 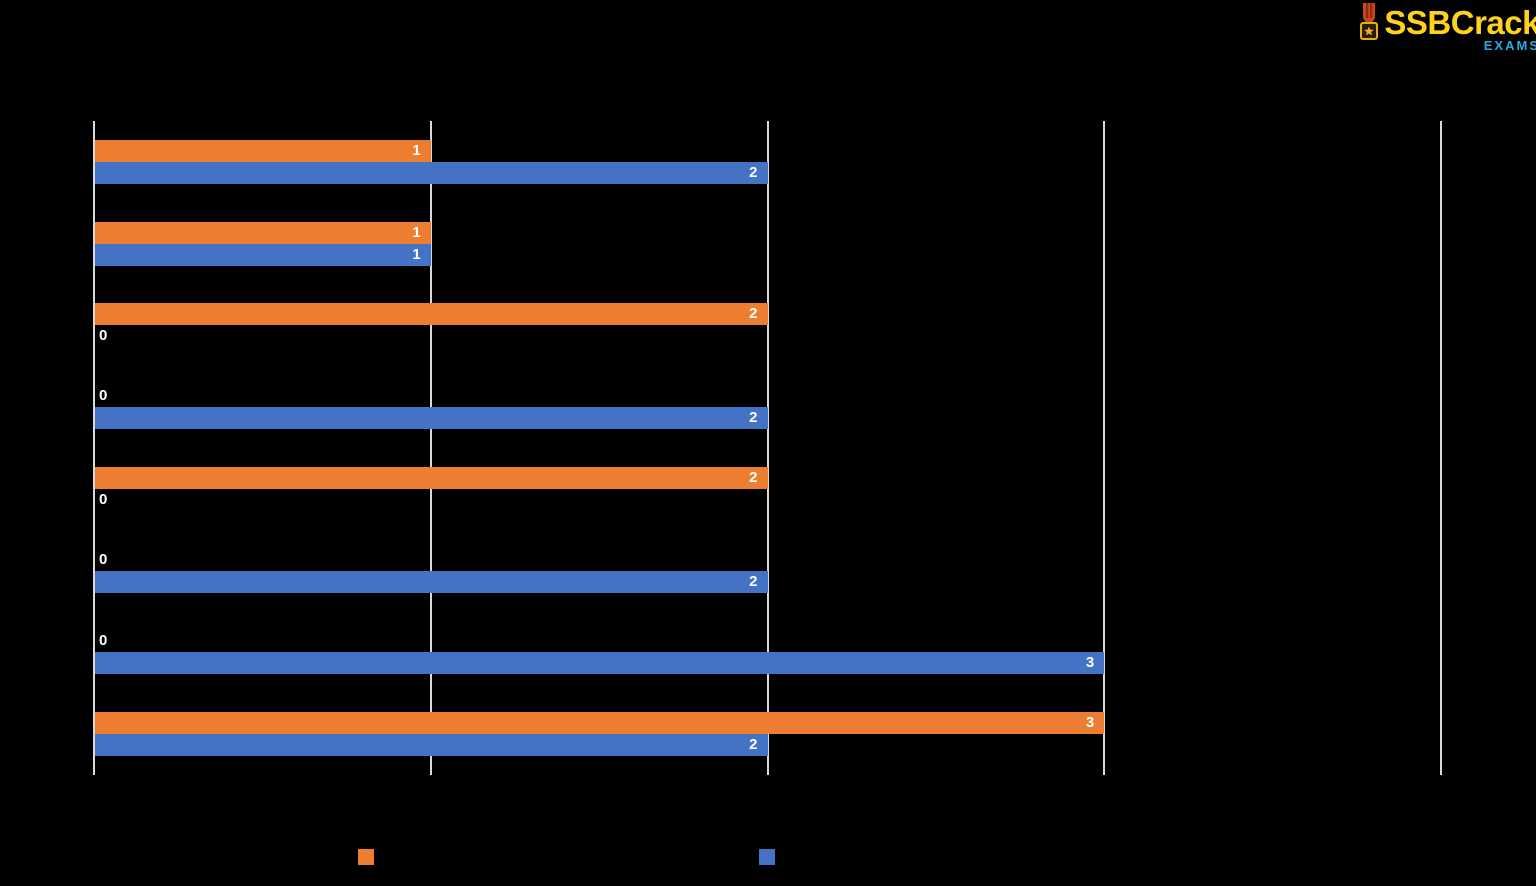 What do you see at coordinates (1509, 45) in the screenshot?
I see `logo-subtext: EXAMS` at bounding box center [1509, 45].